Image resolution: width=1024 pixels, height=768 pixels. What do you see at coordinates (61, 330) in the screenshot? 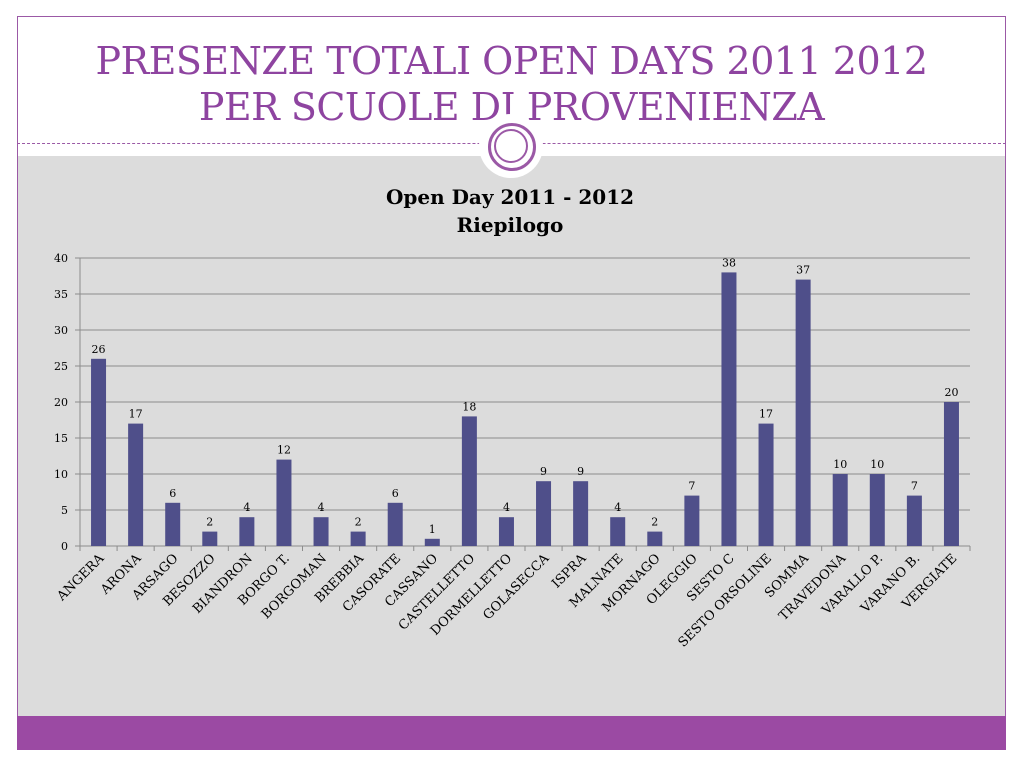
I see `y-tick-label: 30` at bounding box center [61, 330].